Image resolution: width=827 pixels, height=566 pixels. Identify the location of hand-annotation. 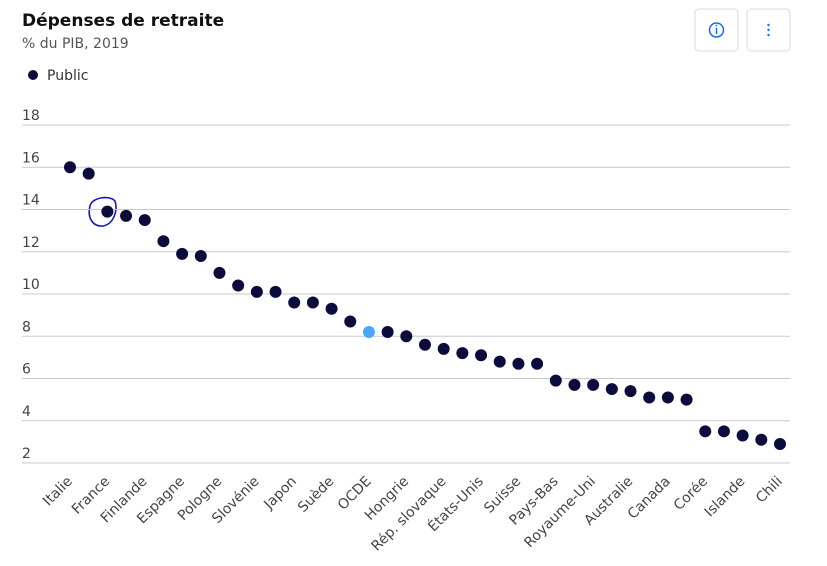
(102, 211).